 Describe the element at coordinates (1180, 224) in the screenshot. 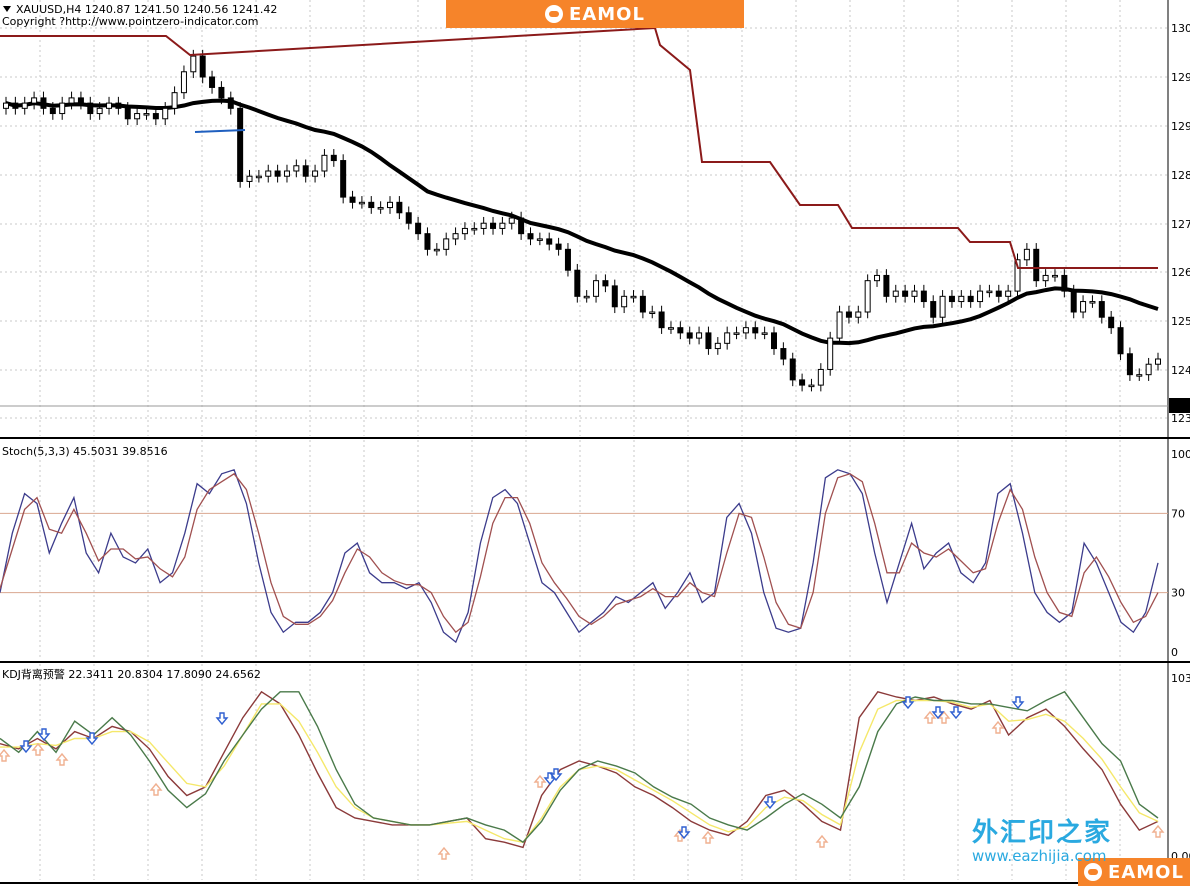

I see `price-axis-label: 127` at that location.